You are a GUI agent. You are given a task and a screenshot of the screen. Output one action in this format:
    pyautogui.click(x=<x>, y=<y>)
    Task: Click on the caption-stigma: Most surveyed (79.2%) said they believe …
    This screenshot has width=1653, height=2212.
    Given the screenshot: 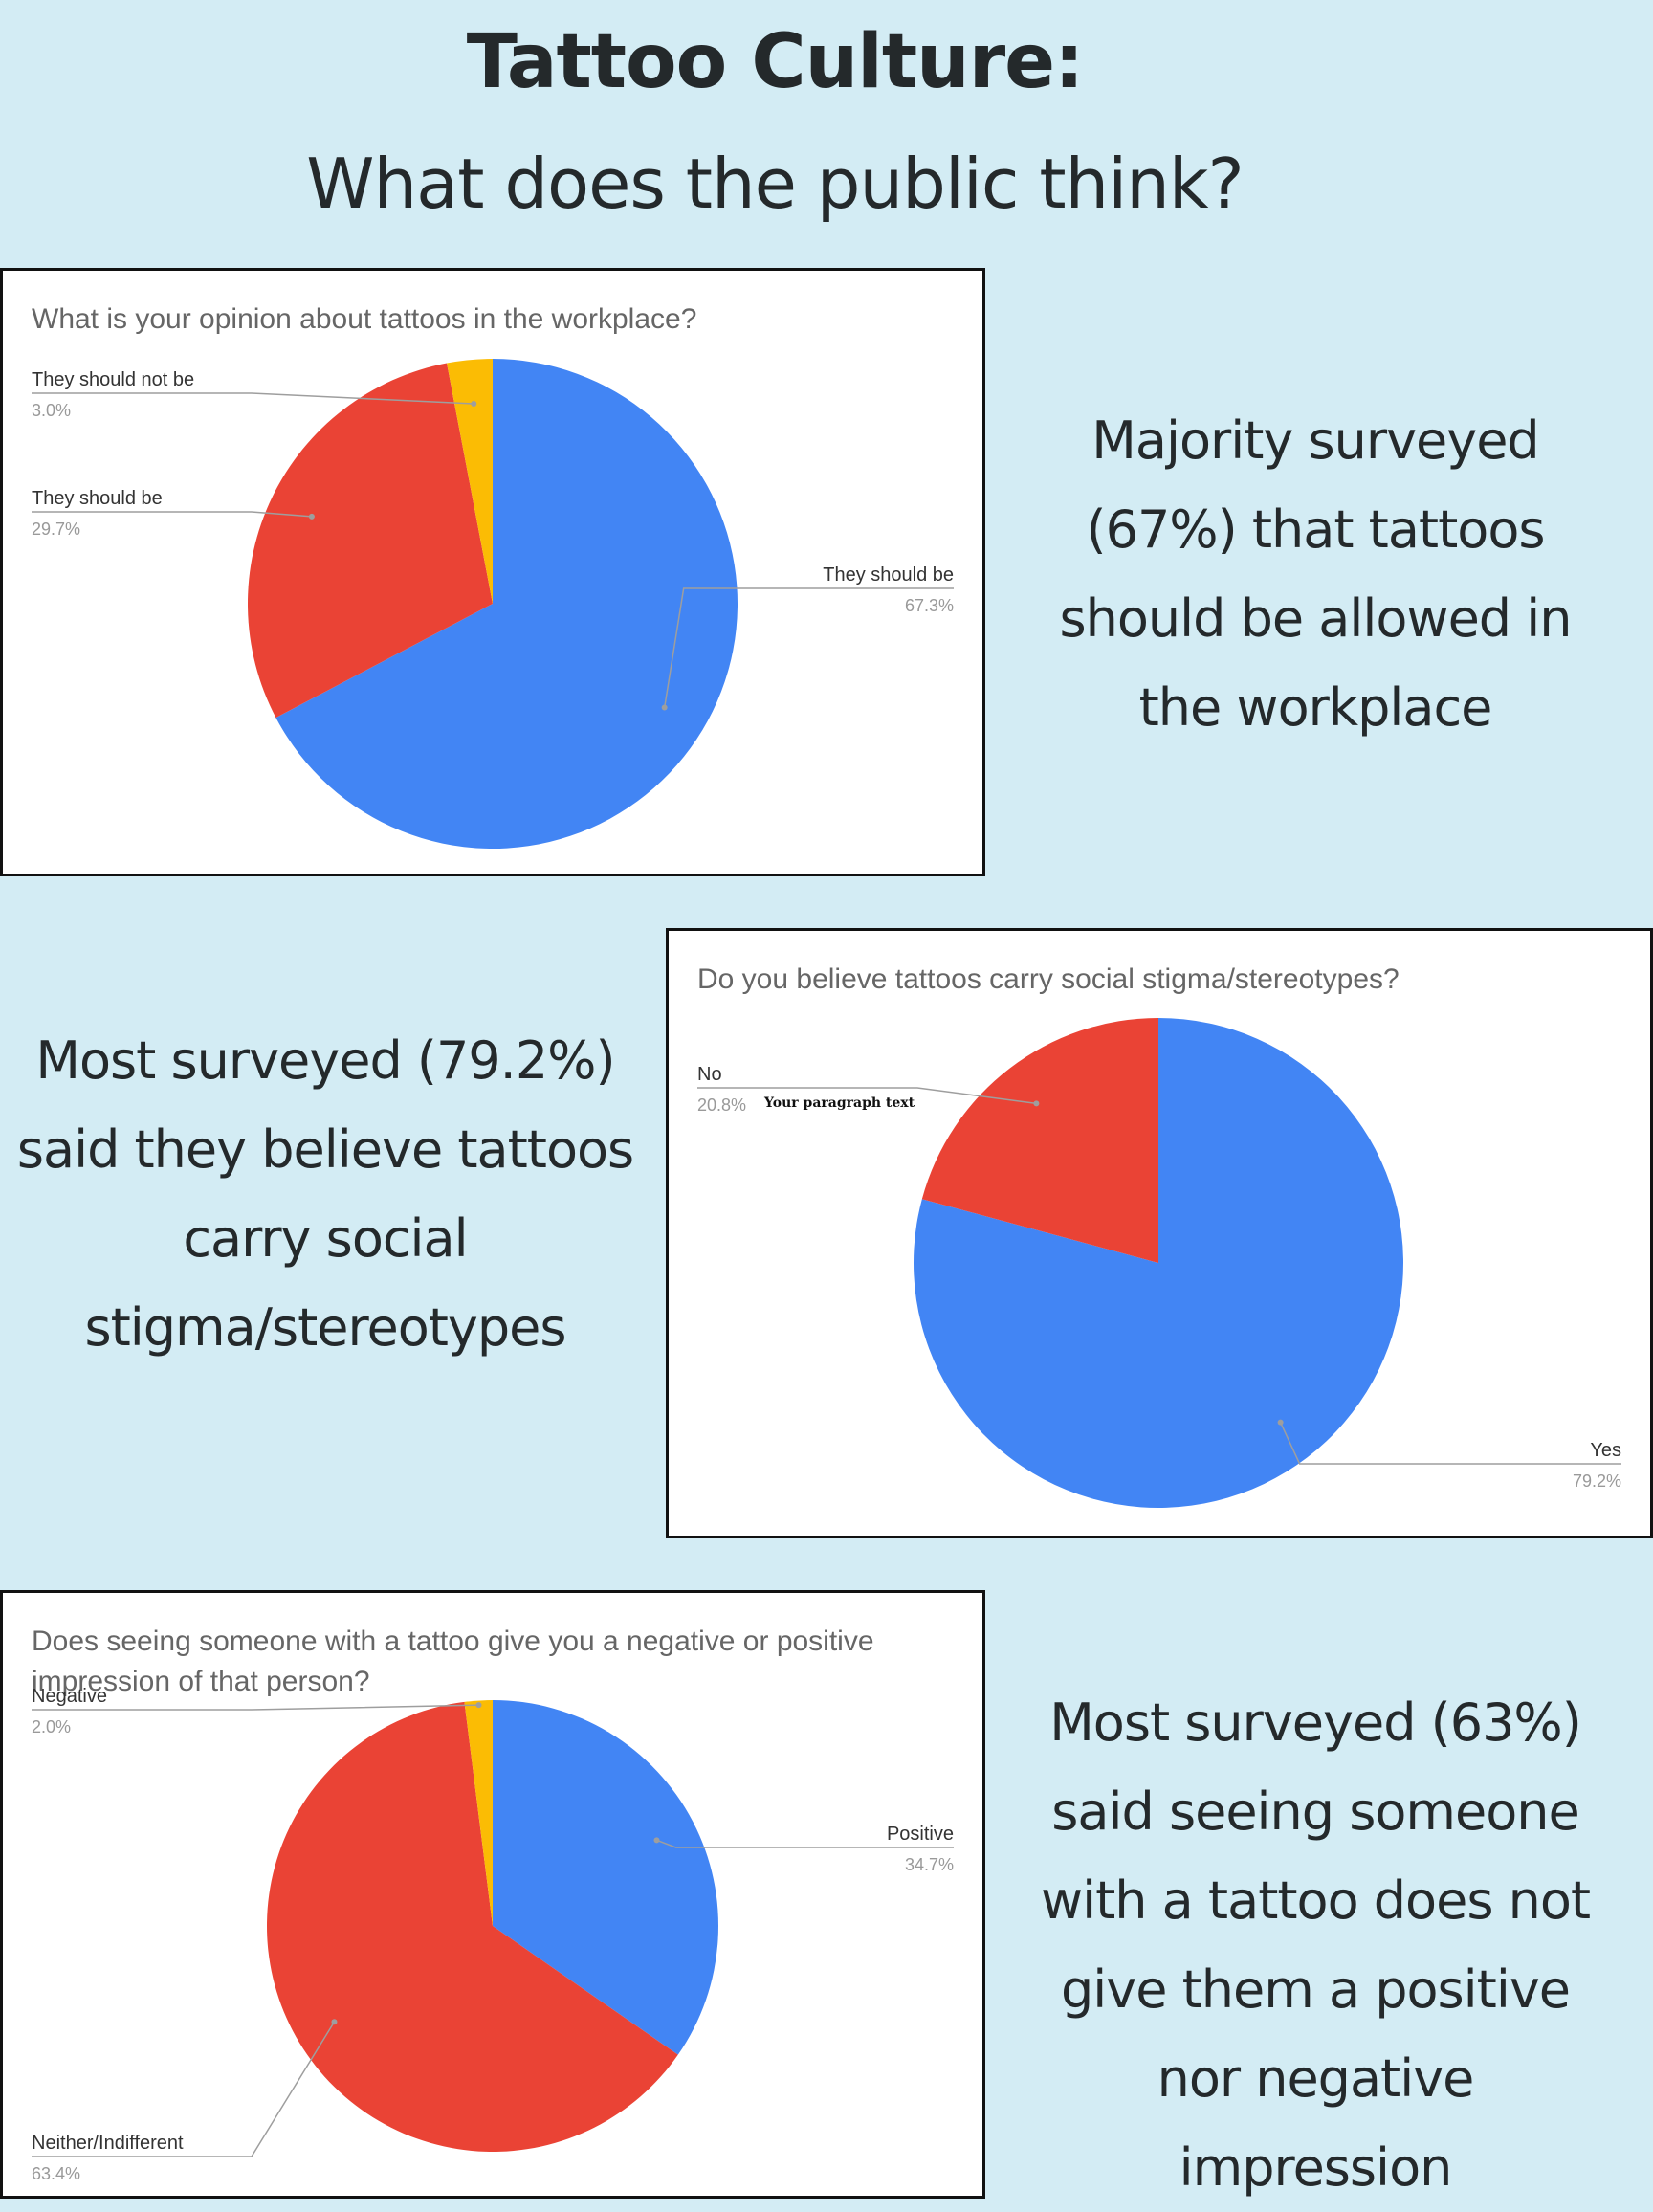 What is the action you would take?
    pyautogui.click(x=325, y=1194)
    